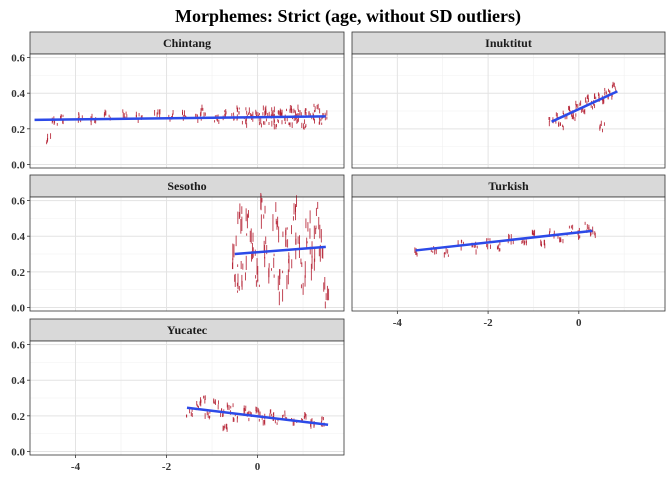 The height and width of the screenshot is (480, 672). Describe the element at coordinates (508, 43) in the screenshot. I see `facet-strip-label: Inuktitut` at that location.